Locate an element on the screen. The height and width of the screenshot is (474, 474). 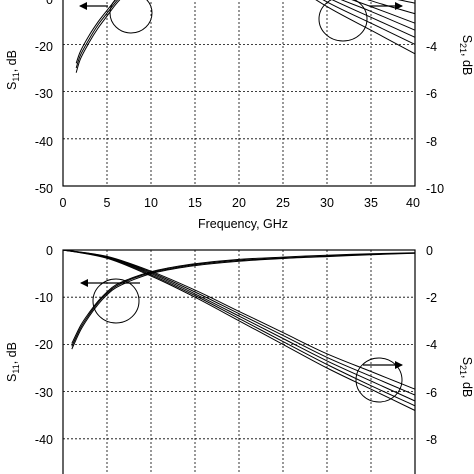
x-tick-label: 35 is located at coordinates (371, 203).